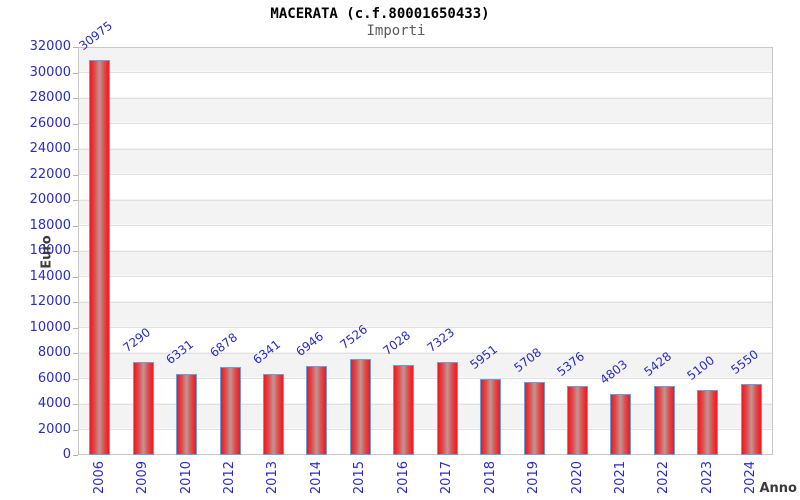 The image size is (800, 500). I want to click on year-label: 2015, so click(360, 478).